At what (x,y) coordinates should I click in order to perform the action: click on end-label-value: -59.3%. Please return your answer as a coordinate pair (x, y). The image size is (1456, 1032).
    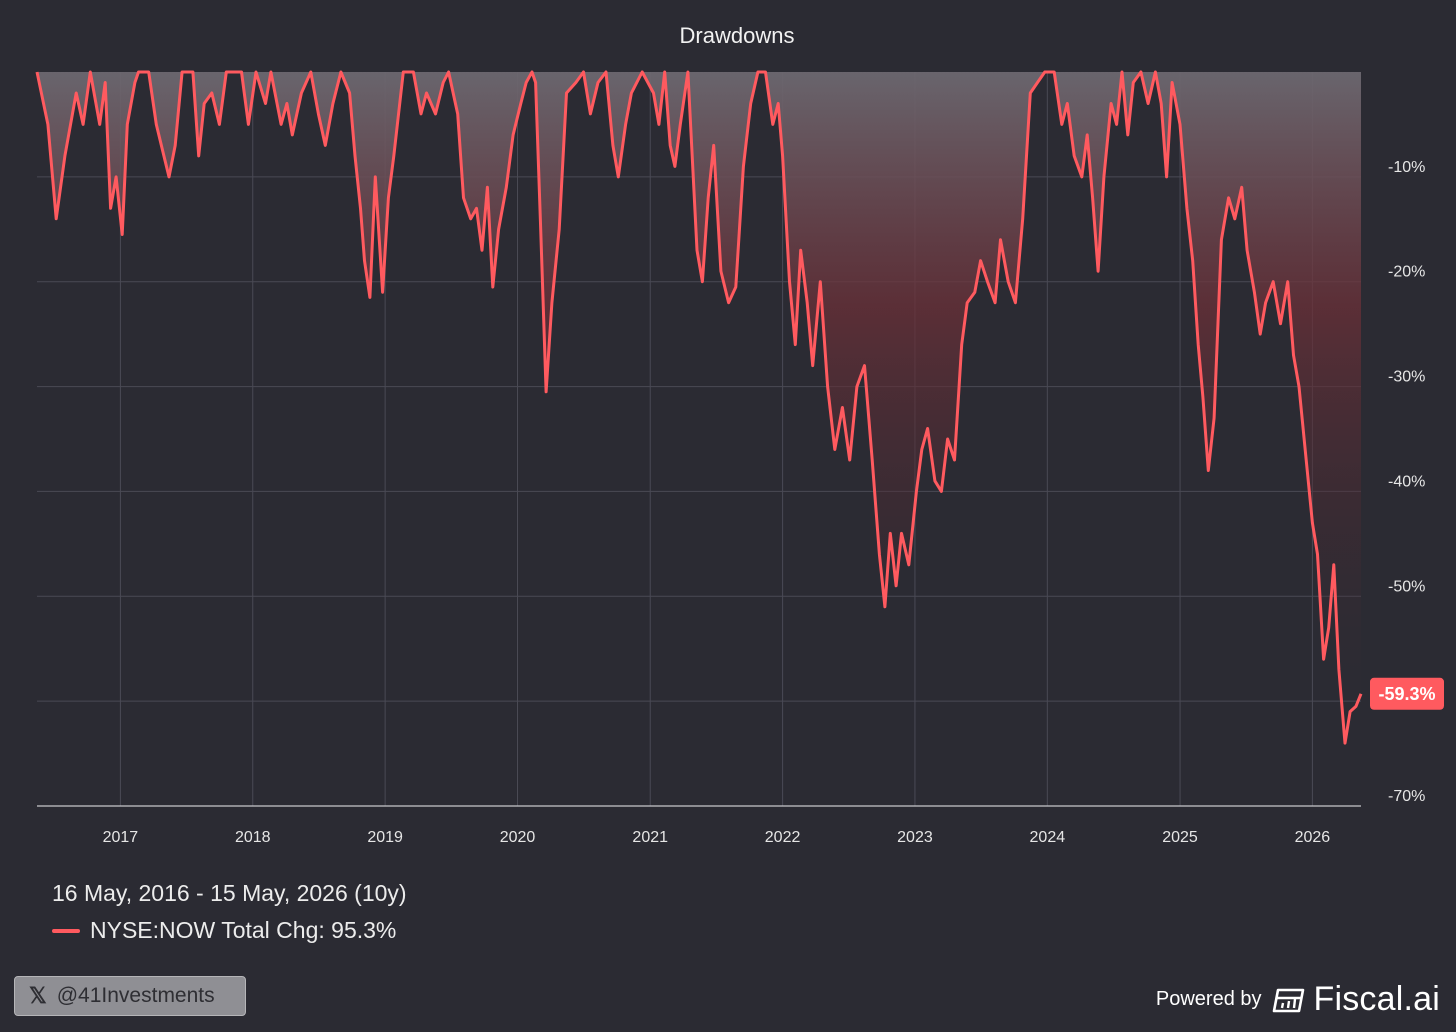
    Looking at the image, I should click on (1406, 694).